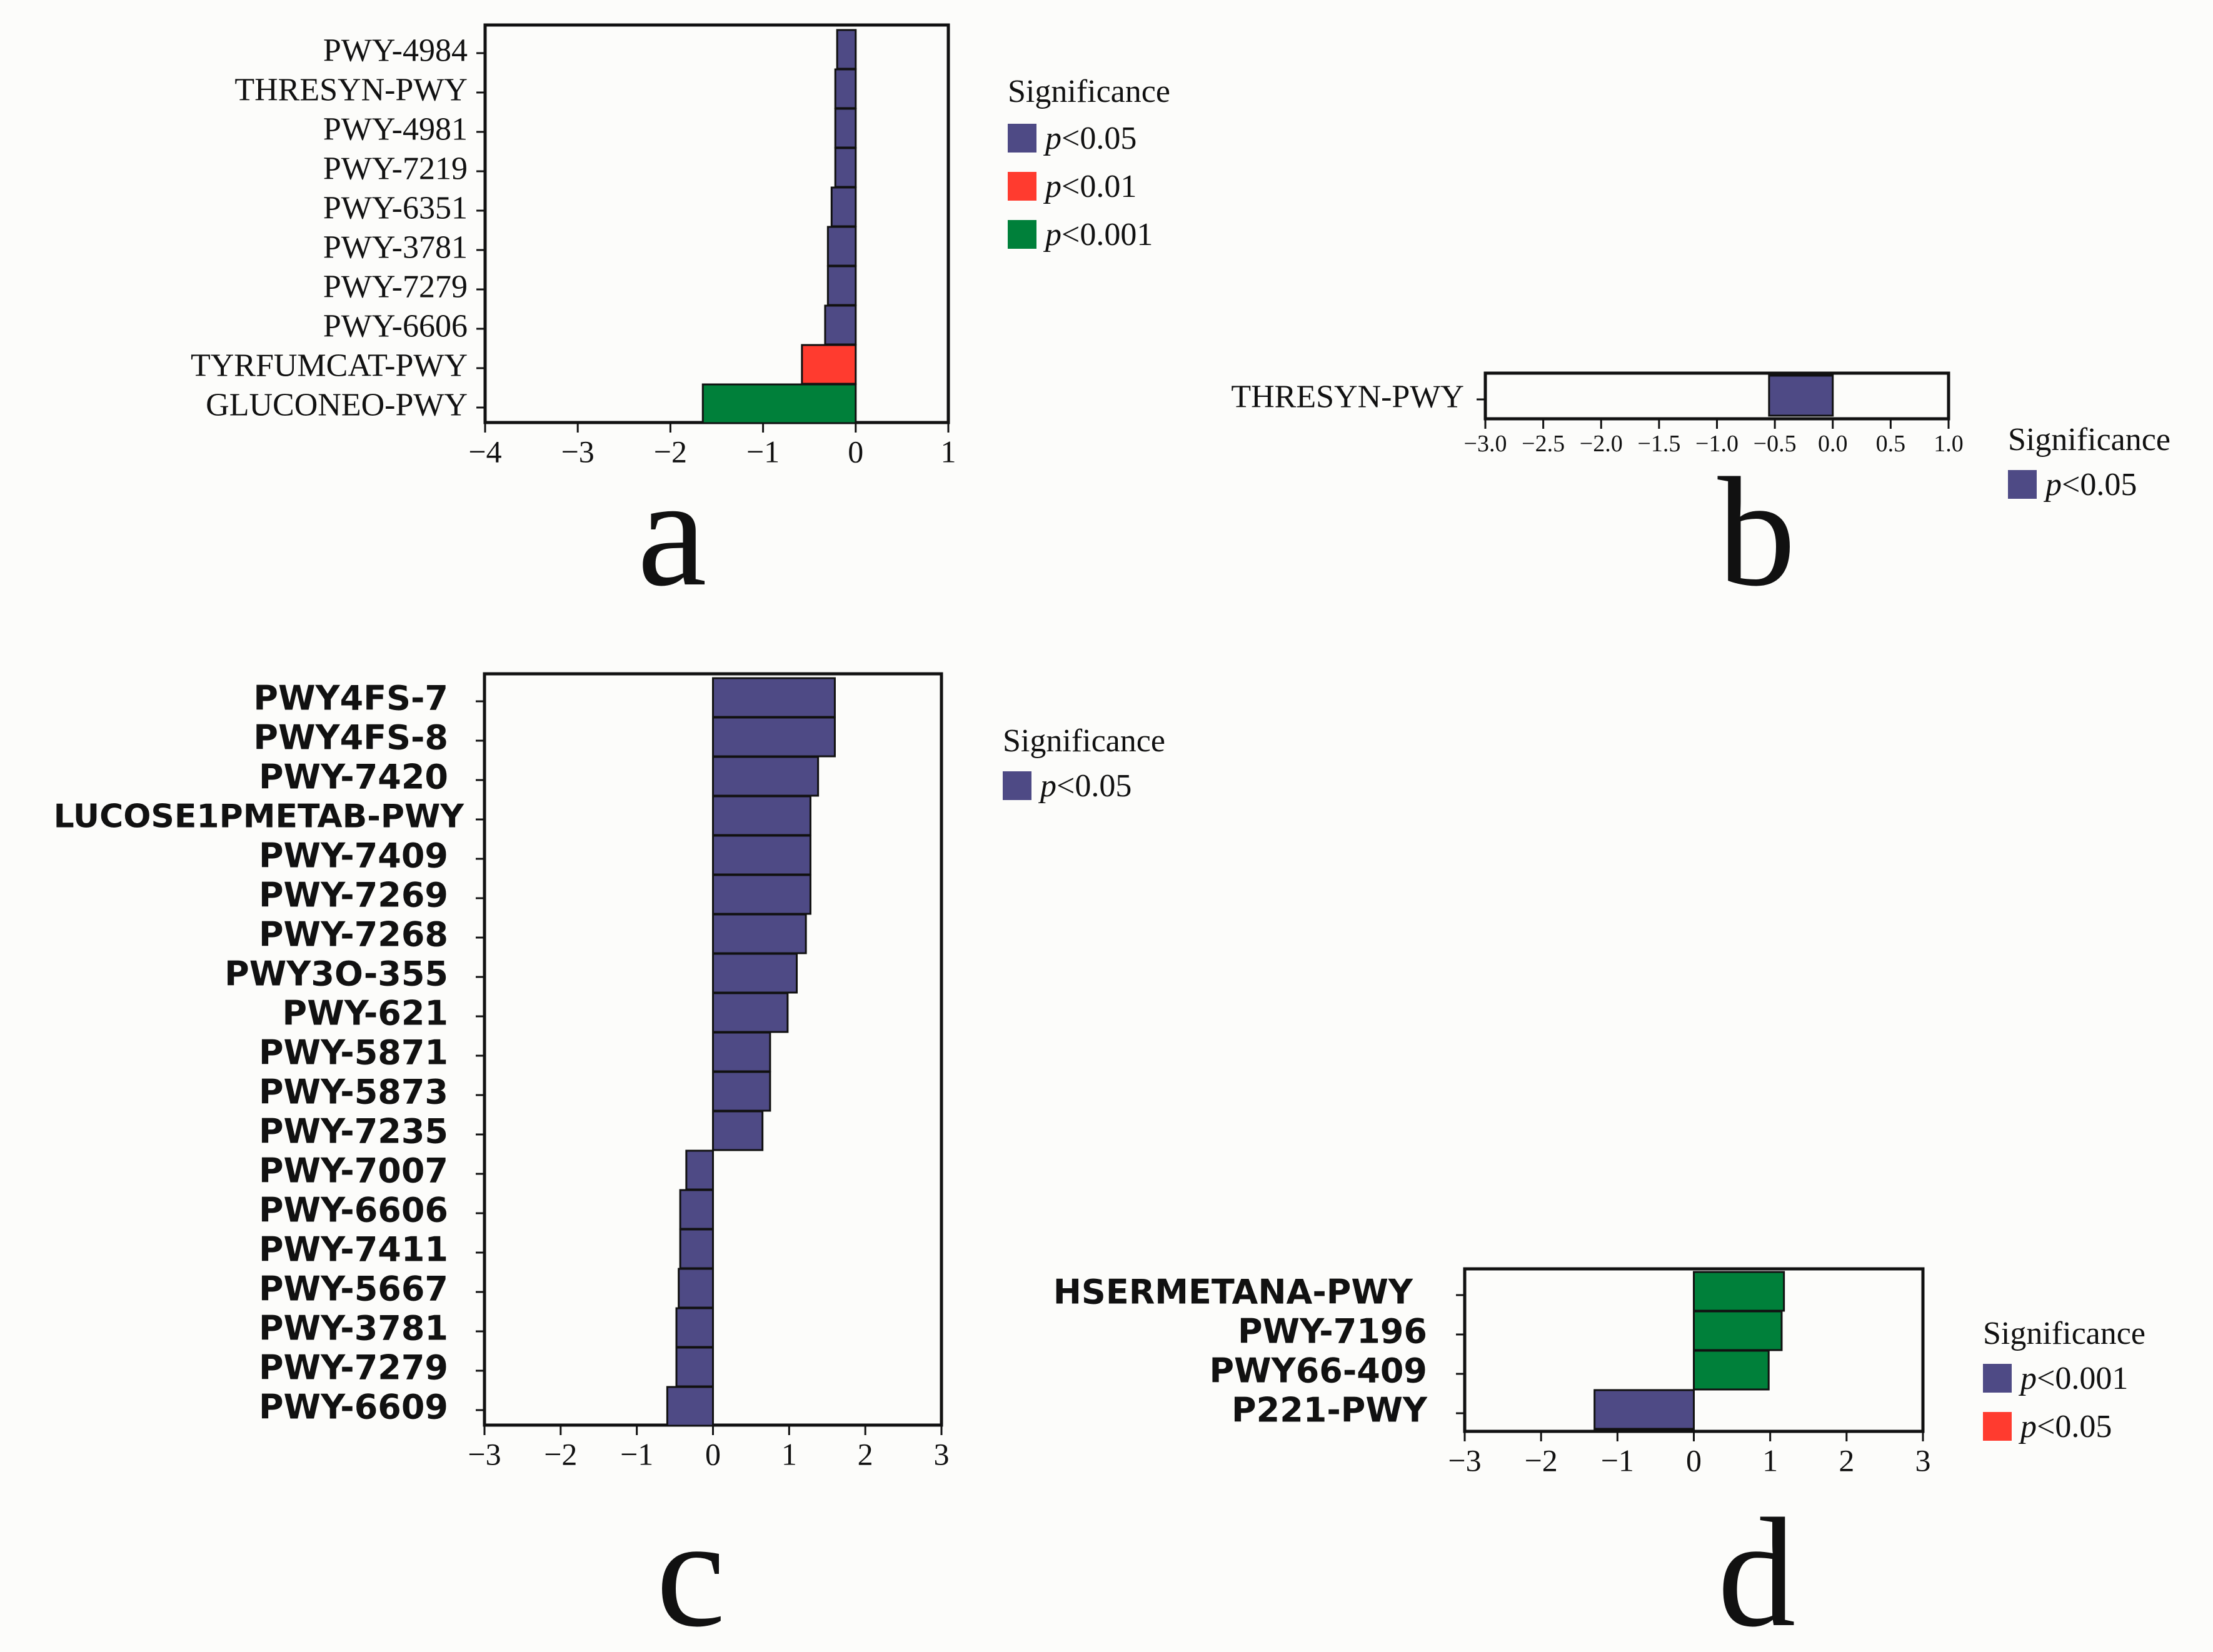 Image resolution: width=2213 pixels, height=1652 pixels. I want to click on x-tick-label-b: 0.5, so click(1891, 444).